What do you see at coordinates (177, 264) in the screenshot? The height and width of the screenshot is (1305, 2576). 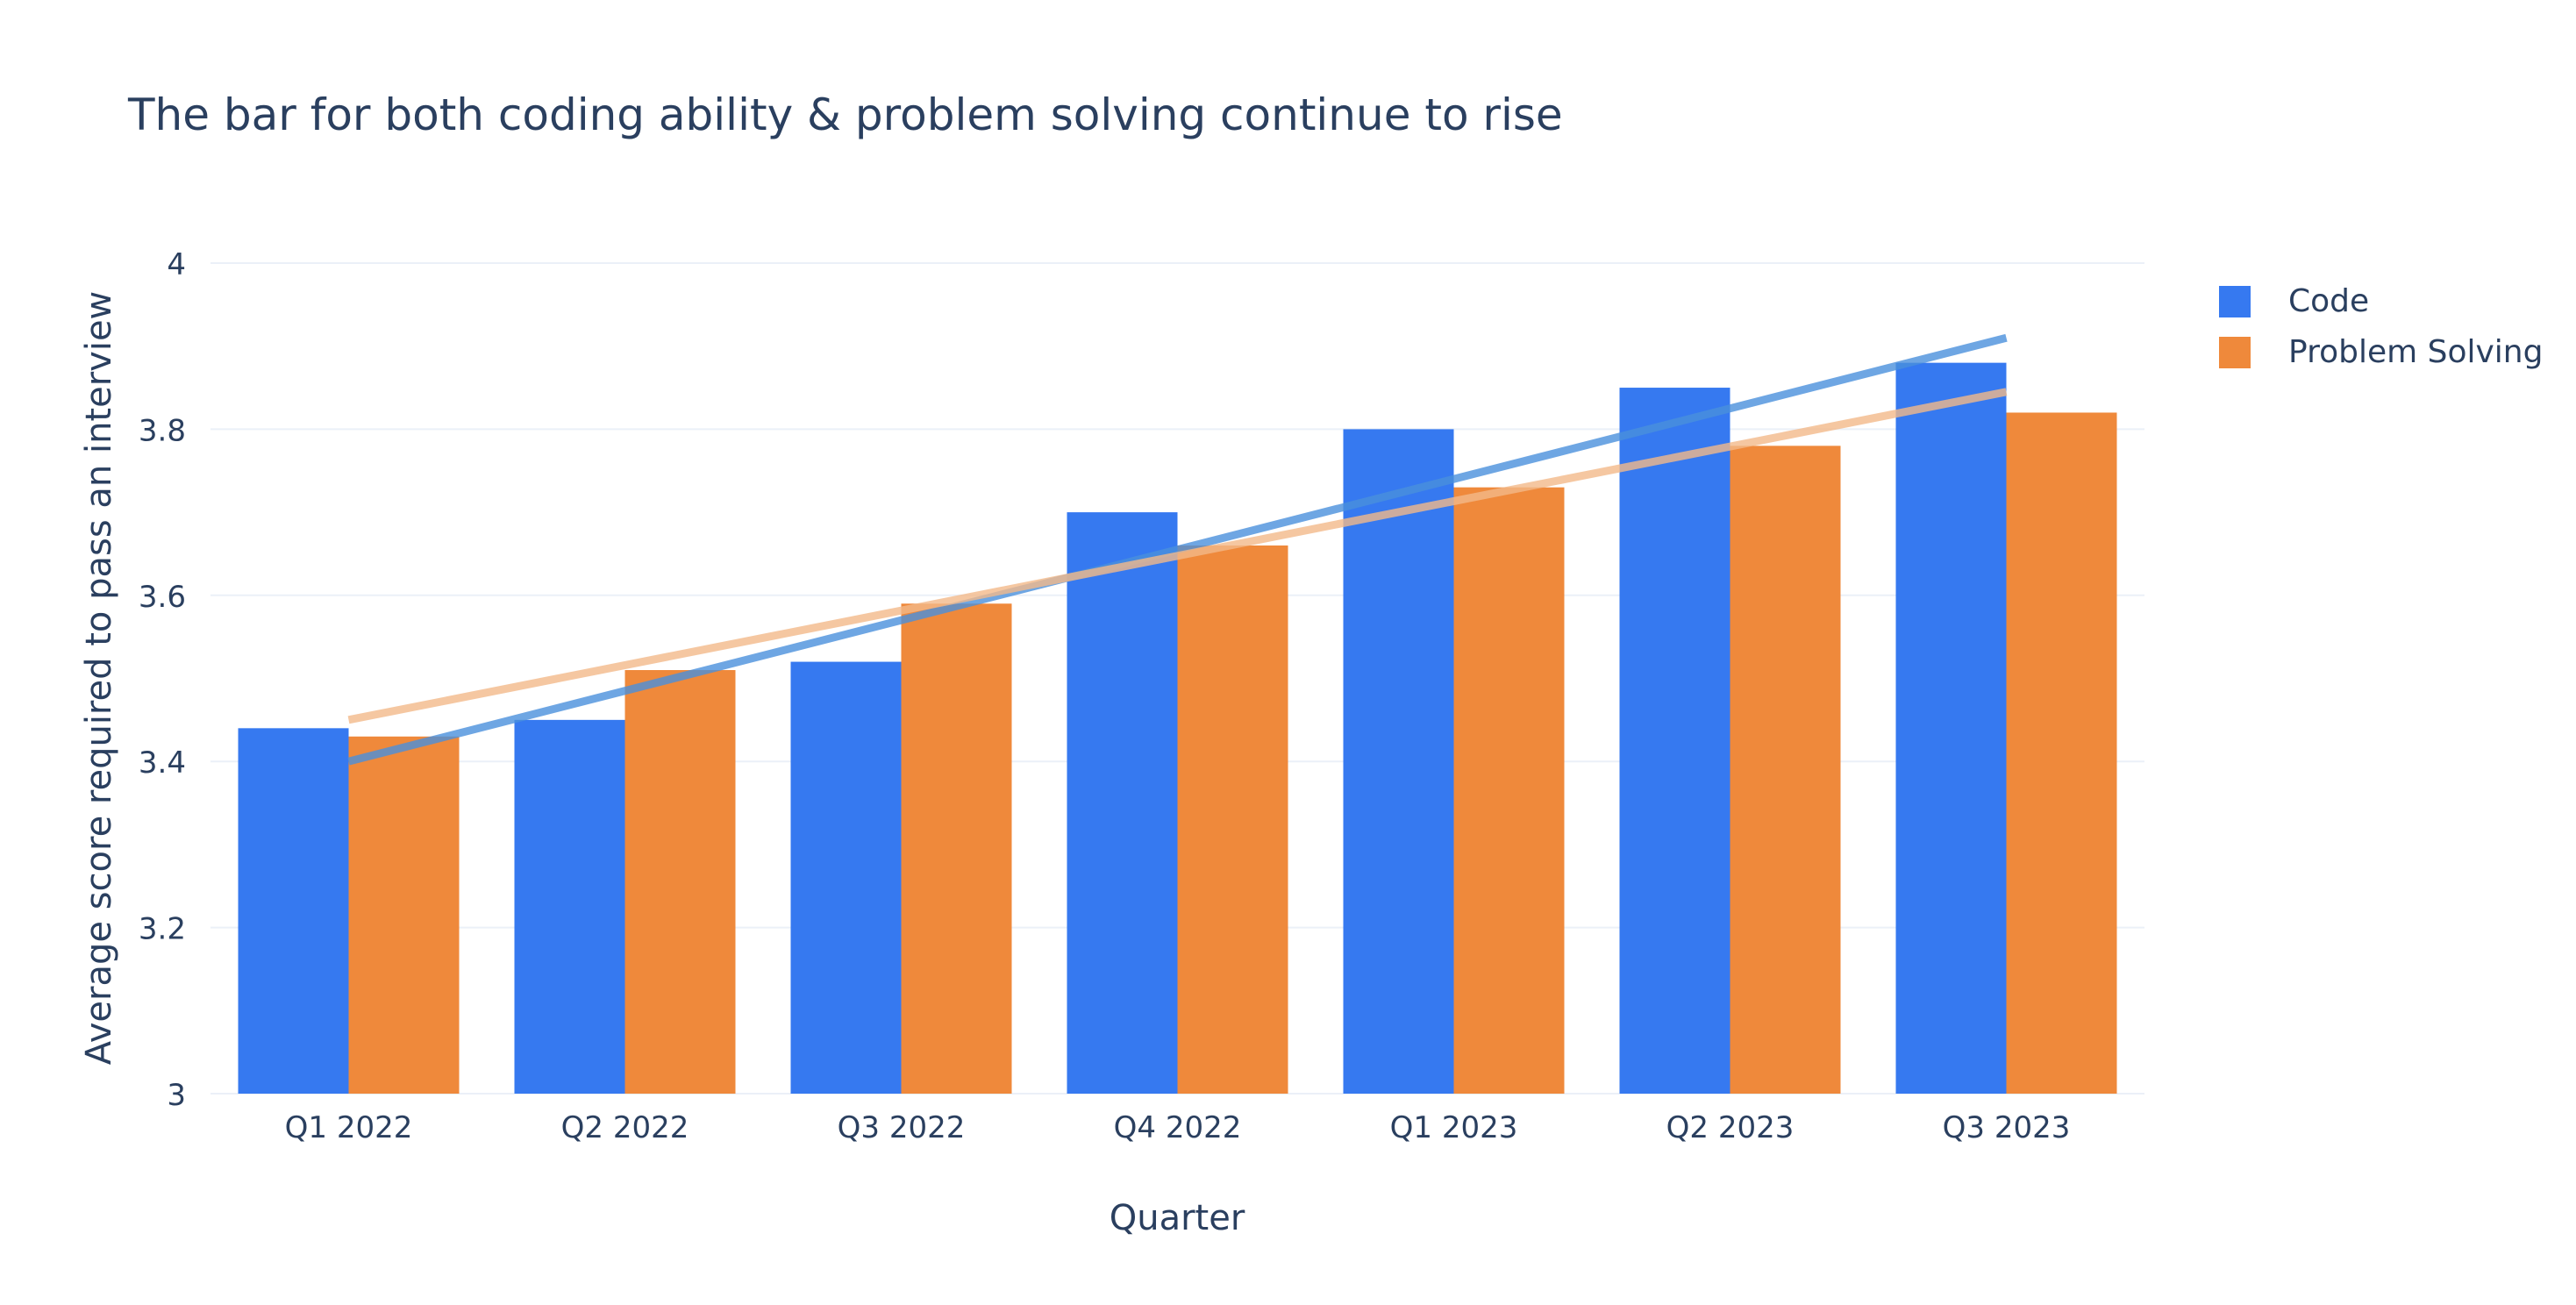 I see `y-tick-label: 4` at bounding box center [177, 264].